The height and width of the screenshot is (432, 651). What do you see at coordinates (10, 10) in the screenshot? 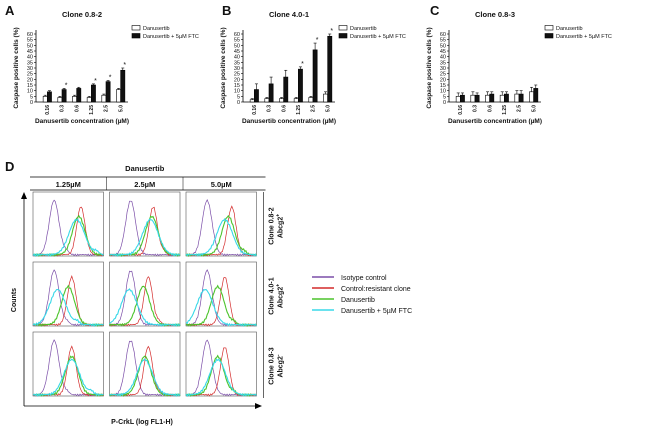
I see `panel-letter: A` at bounding box center [10, 10].